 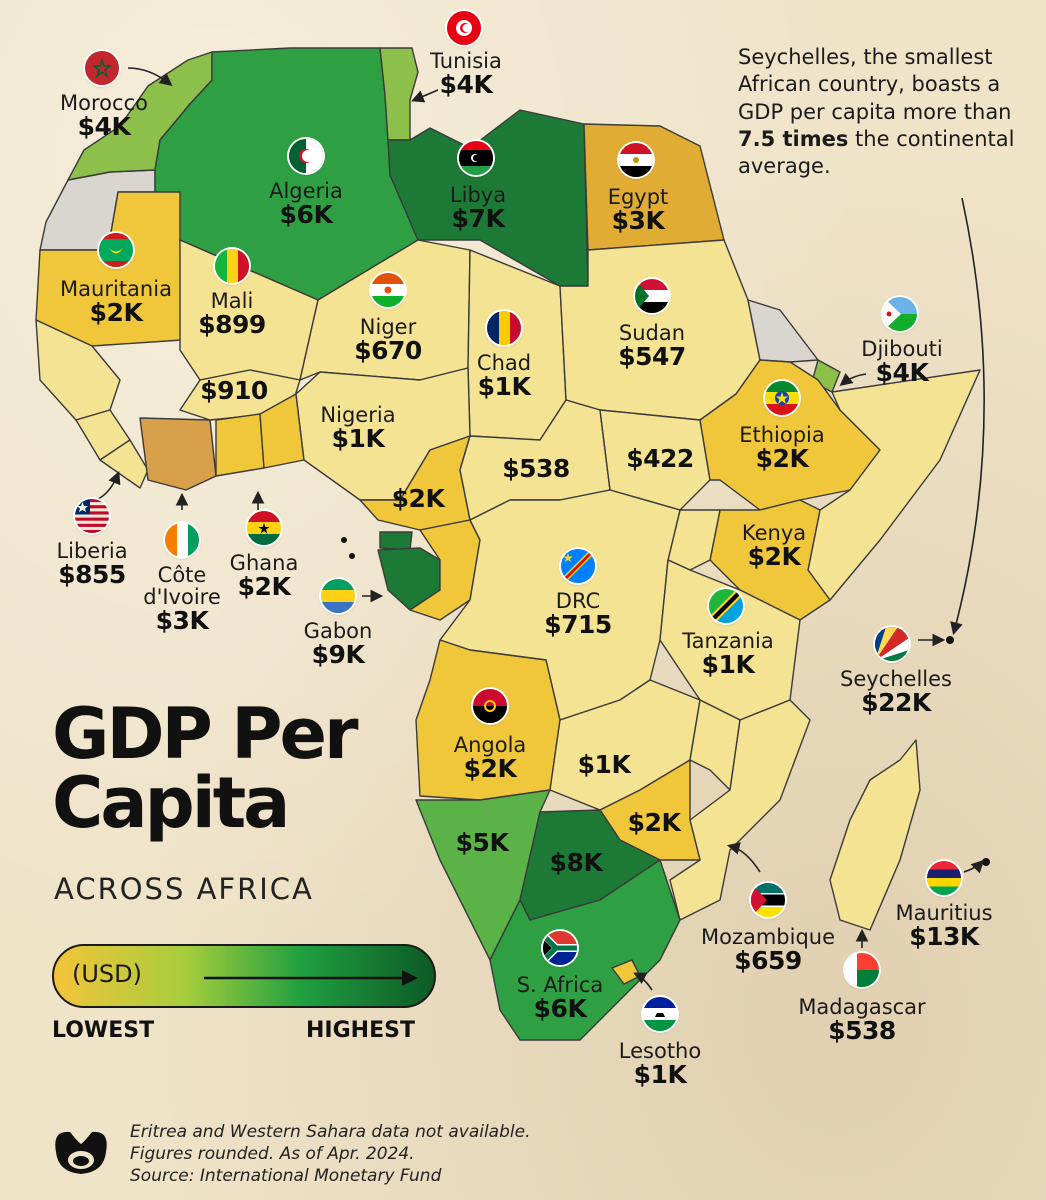 What do you see at coordinates (726, 606) in the screenshot?
I see `tanzania-flag-icon` at bounding box center [726, 606].